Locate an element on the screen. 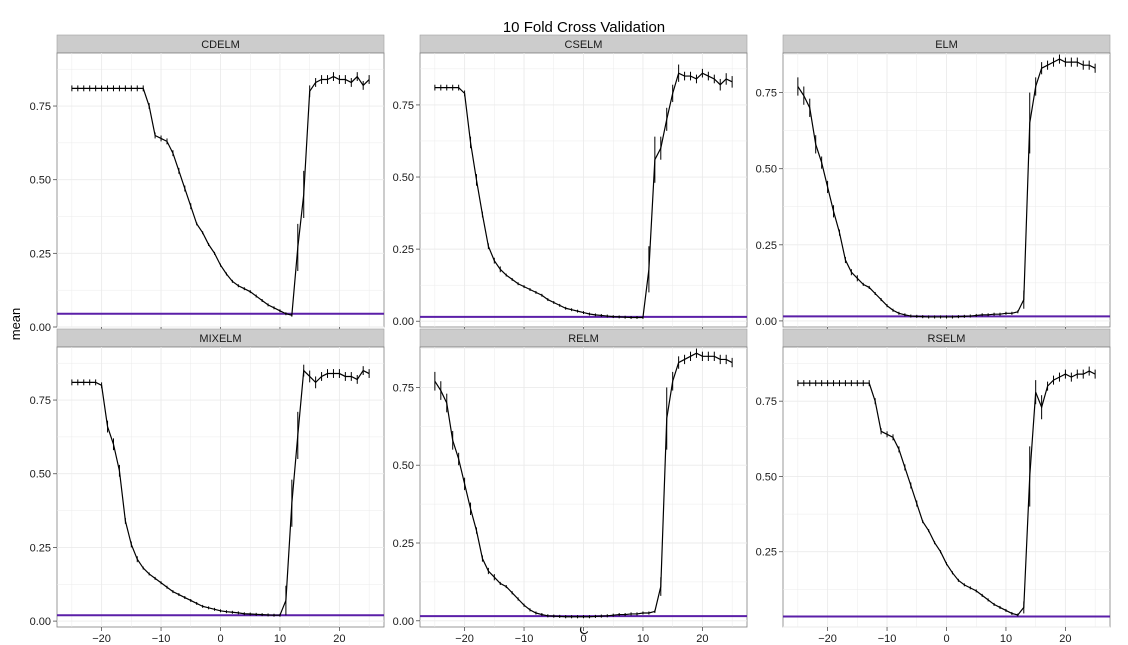 The width and height of the screenshot is (1128, 645). panel-strip-label: RELM is located at coordinates (583, 339).